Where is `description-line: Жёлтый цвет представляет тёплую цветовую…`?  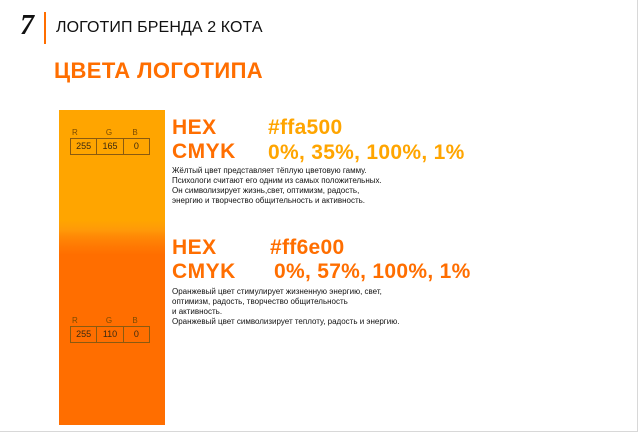 description-line: Жёлтый цвет представляет тёплую цветовую… is located at coordinates (269, 170).